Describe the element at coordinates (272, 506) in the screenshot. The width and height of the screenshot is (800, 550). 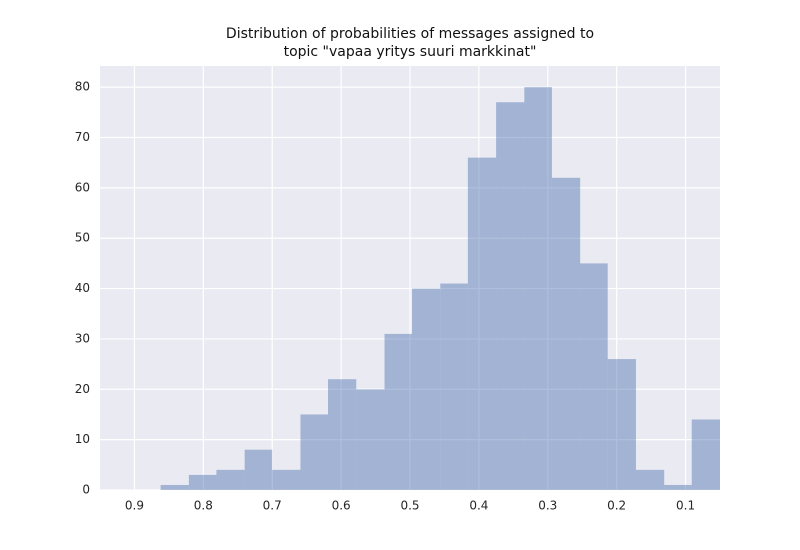
I see `x-tick-label: 0.7` at that location.